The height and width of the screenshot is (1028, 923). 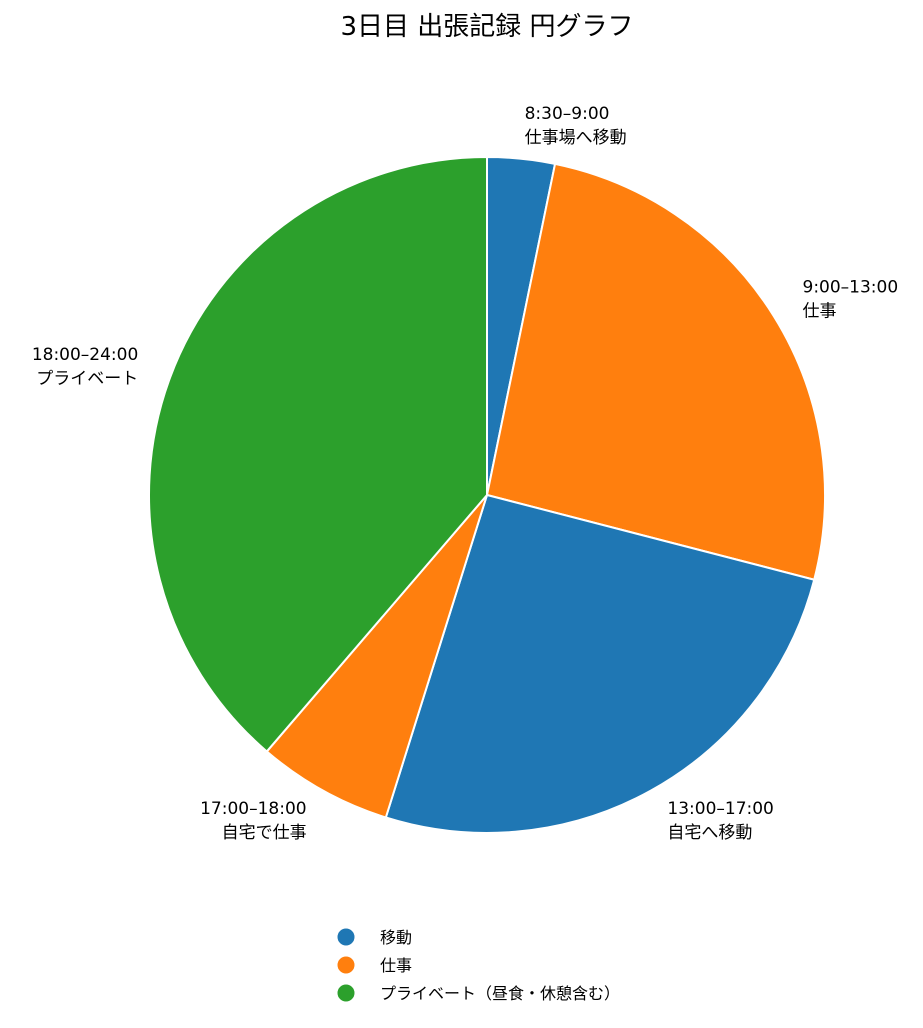 I want to click on slice-activity-label: 仕事, so click(x=820, y=311).